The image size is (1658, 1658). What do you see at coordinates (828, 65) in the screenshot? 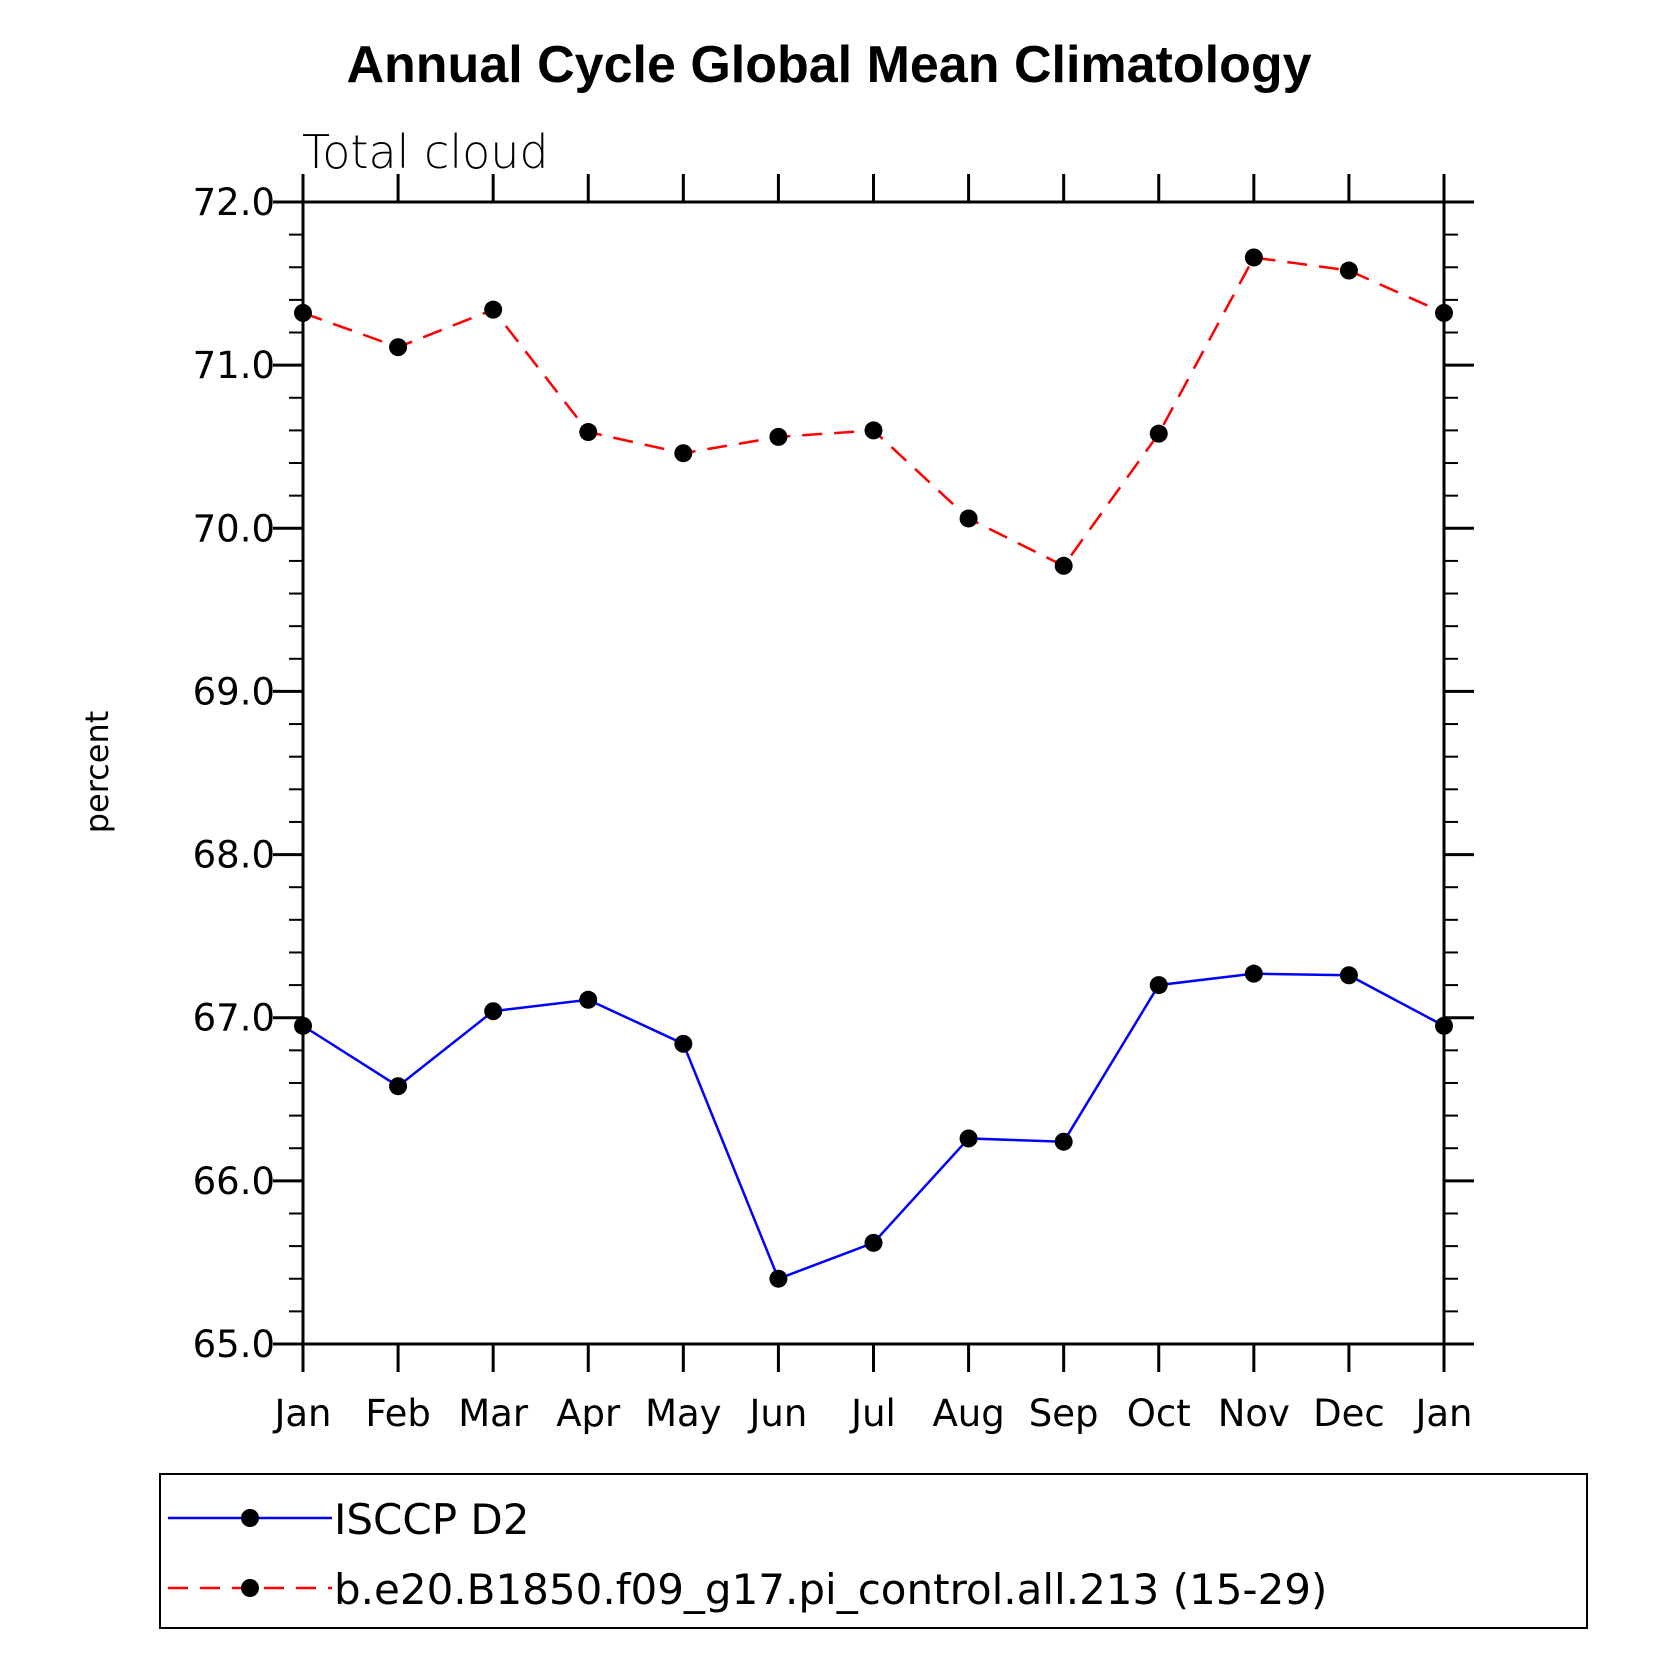
I see `chart-title: Annual Cycle Global Mean Climatology` at bounding box center [828, 65].